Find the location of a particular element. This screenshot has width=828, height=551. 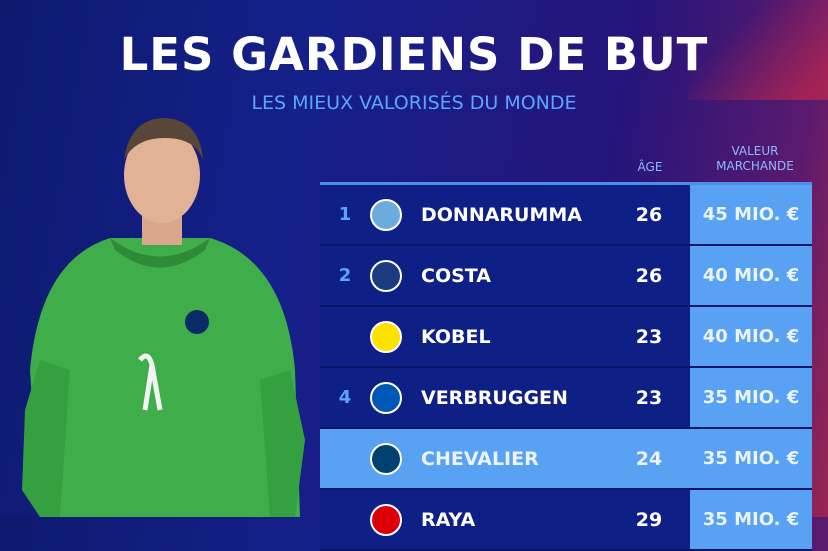

market-value: 45 MIO. € is located at coordinates (751, 214).